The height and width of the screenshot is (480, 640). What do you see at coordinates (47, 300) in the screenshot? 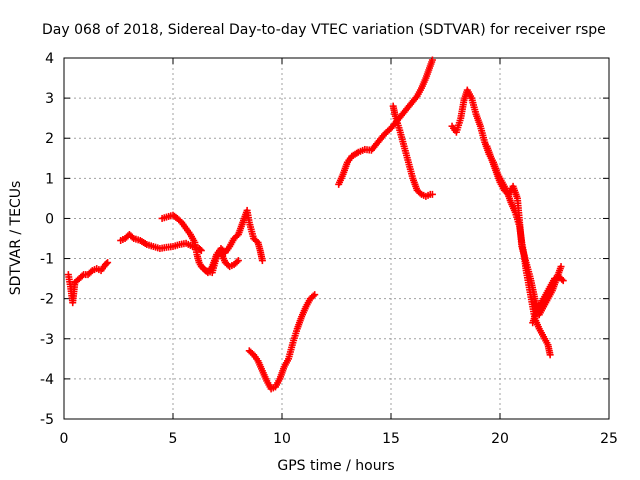
I see `y-tick-label: -2` at bounding box center [47, 300].